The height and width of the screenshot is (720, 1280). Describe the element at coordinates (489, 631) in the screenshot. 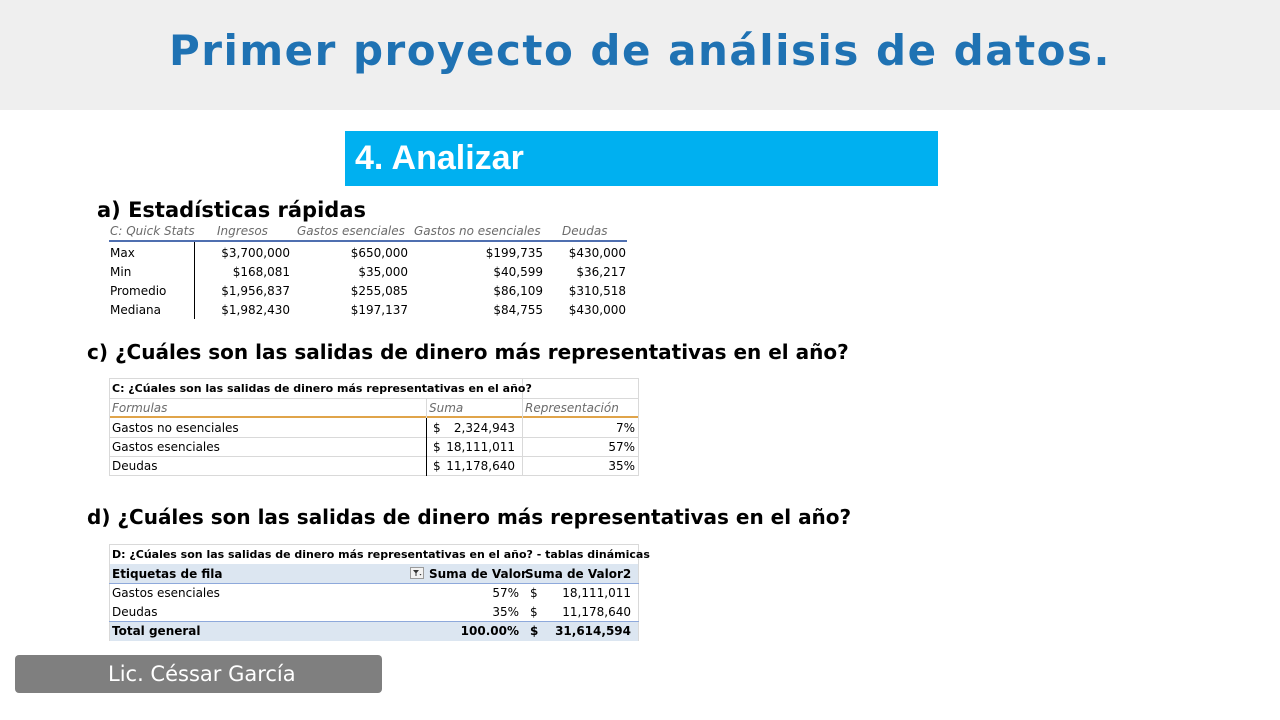

I see `total-pct: 100.00%` at that location.